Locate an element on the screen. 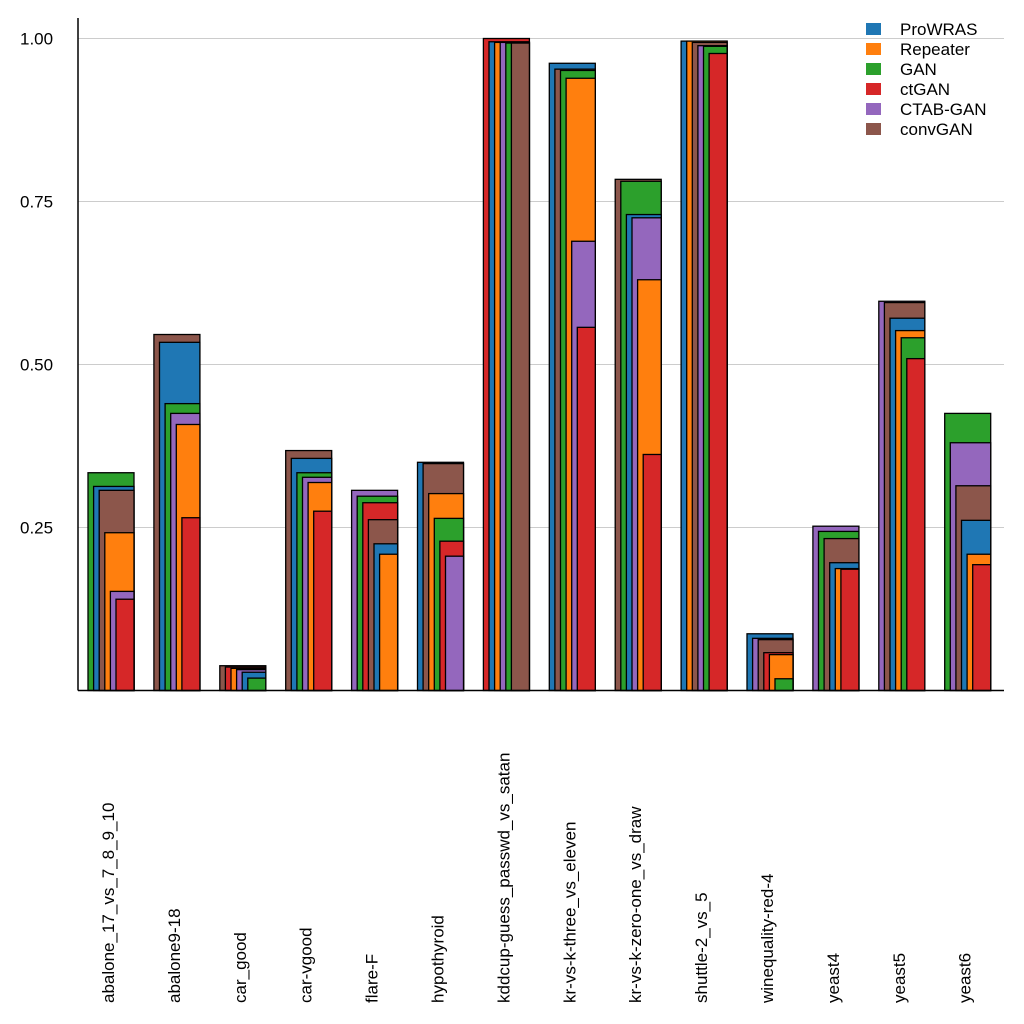 The width and height of the screenshot is (1024, 1024). legend-label: convGAN is located at coordinates (936, 129).